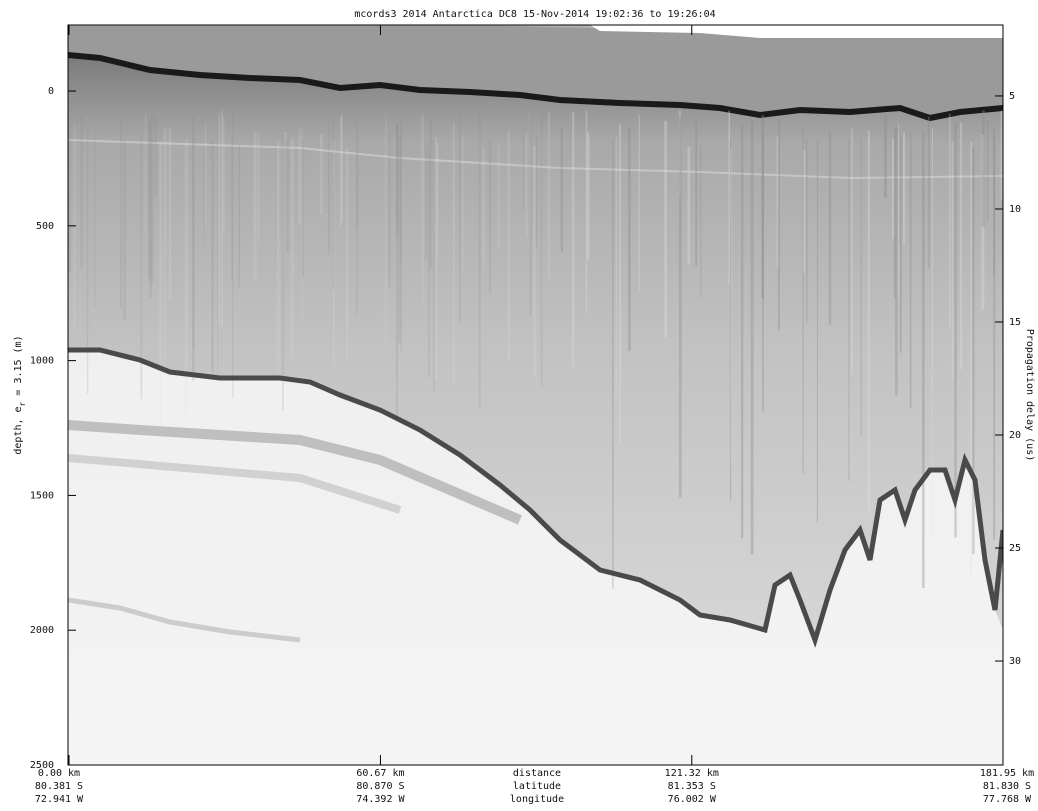  I want to click on latitude-label: 81.353 S, so click(692, 786).